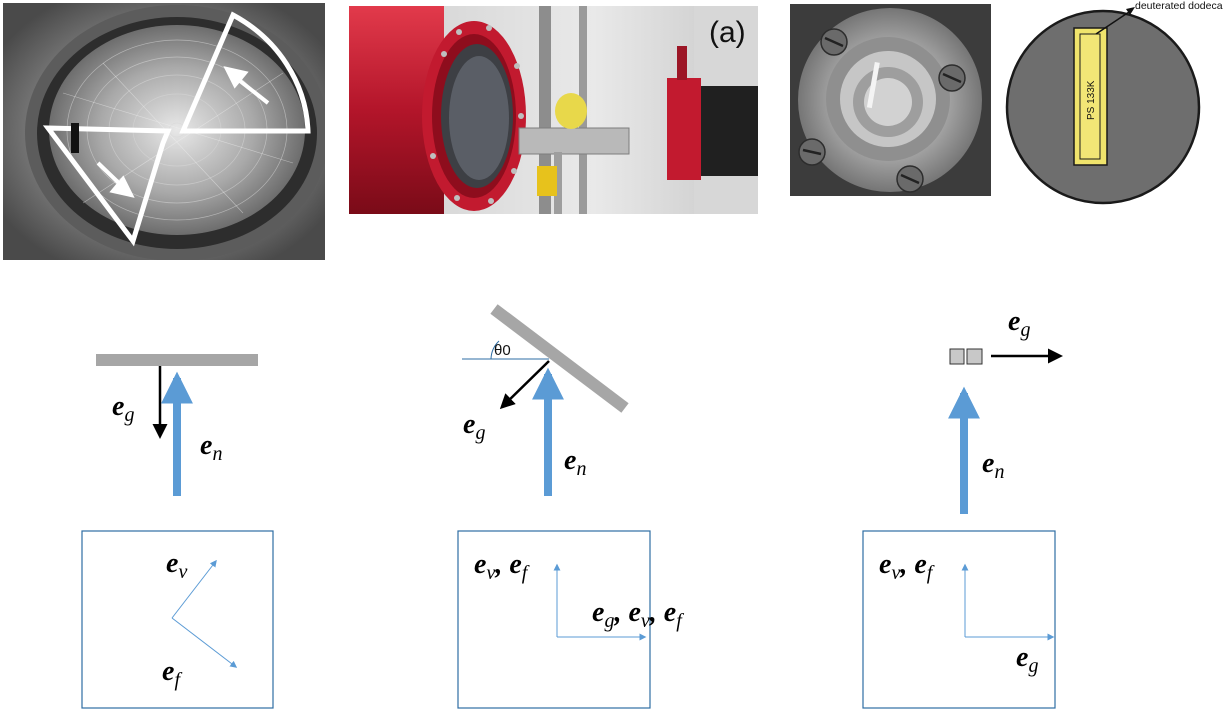  I want to click on diagram-left: eg en ev ef, so click(177, 531).